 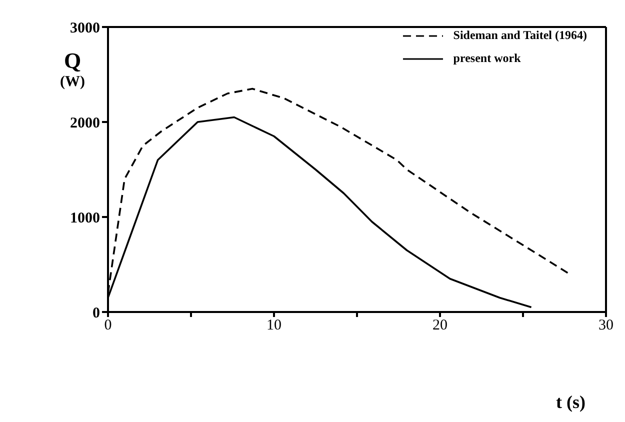 What do you see at coordinates (96, 313) in the screenshot?
I see `y-tick-label: 0` at bounding box center [96, 313].